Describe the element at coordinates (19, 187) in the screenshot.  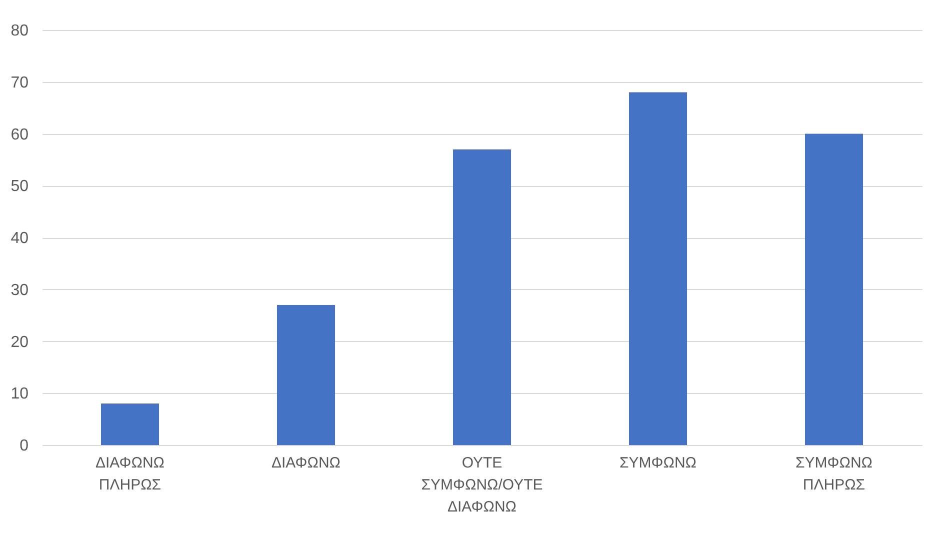
I see `y-tick-label: 50` at that location.